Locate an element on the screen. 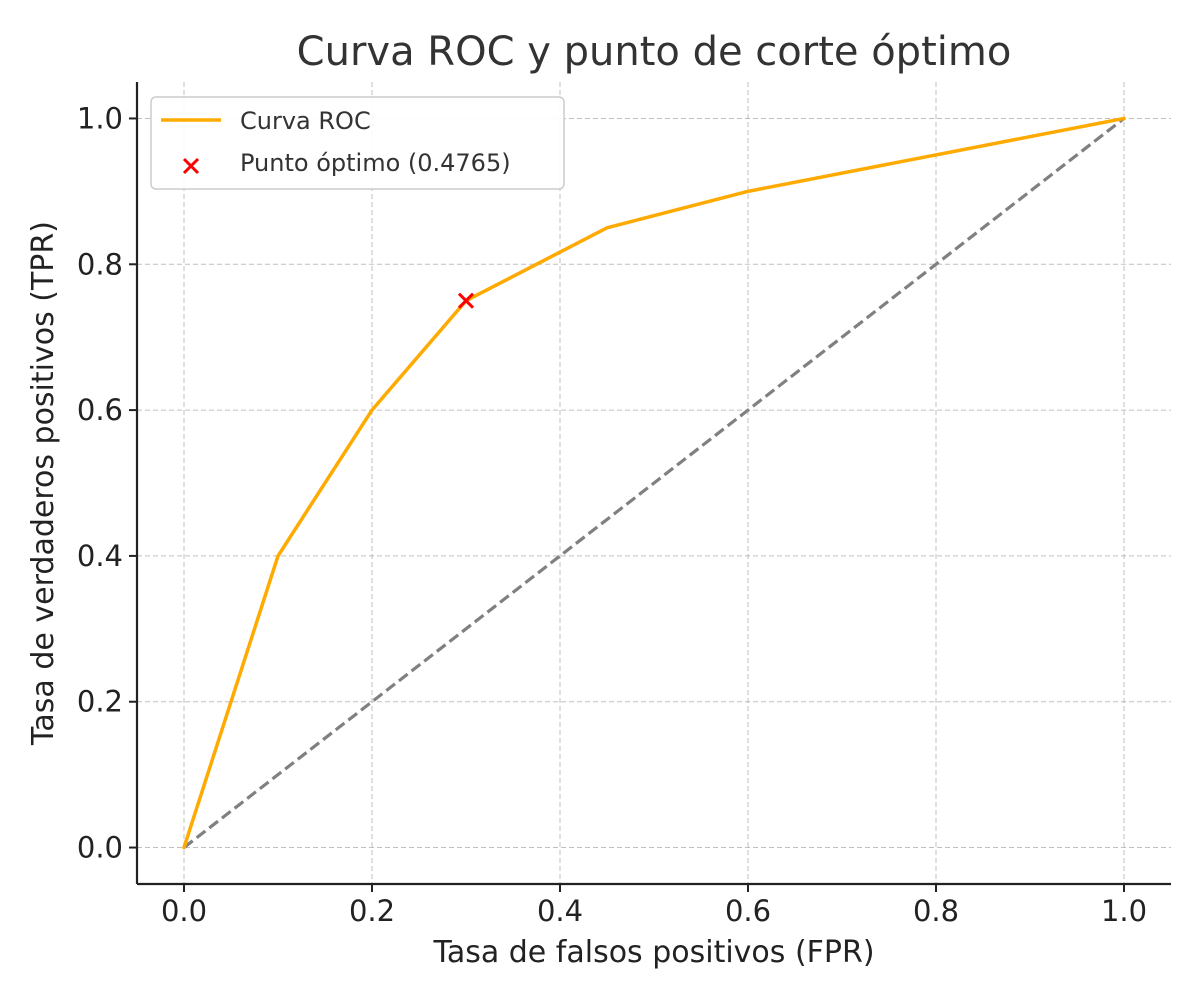 The width and height of the screenshot is (1200, 1000). data-markers is located at coordinates (466, 300).